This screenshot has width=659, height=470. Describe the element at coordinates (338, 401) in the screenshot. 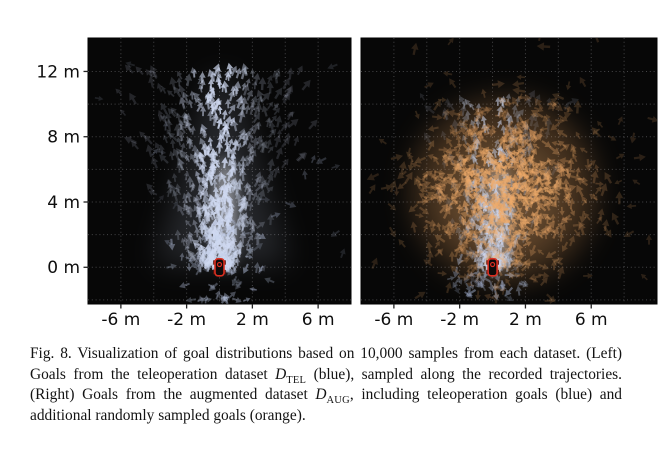

I see `dataset-subscript-aug: AUG` at that location.